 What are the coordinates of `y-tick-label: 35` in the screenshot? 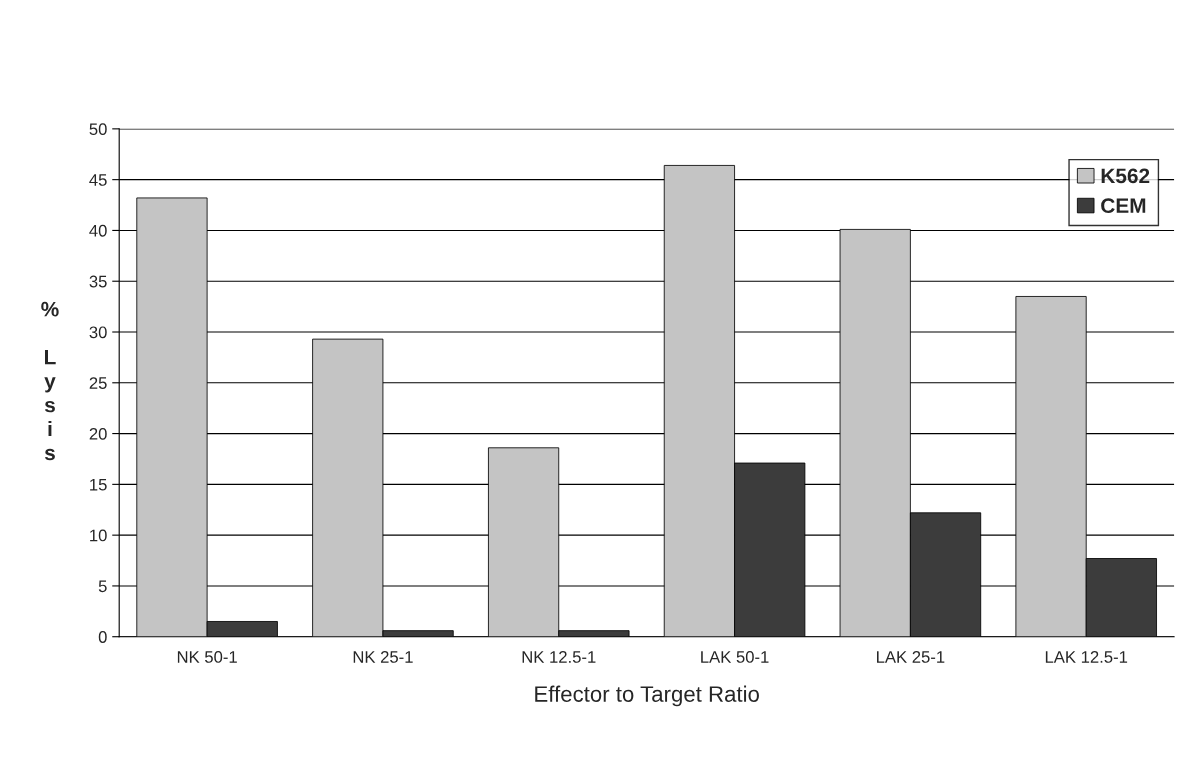 It's located at (98, 281).